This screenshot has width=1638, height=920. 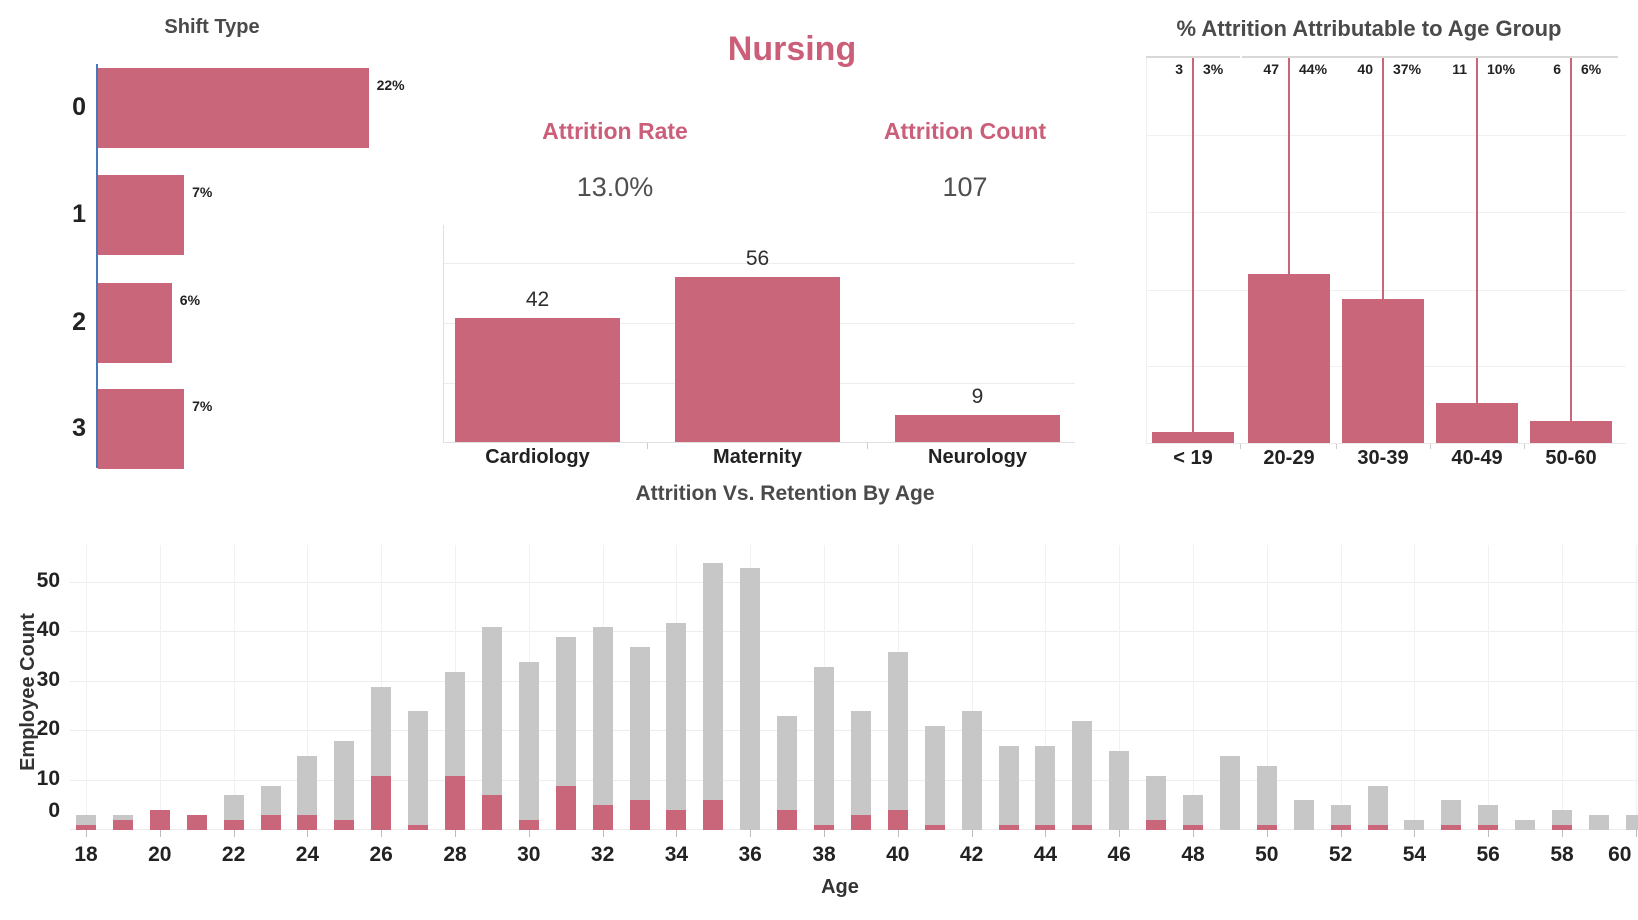 What do you see at coordinates (934, 776) in the screenshot?
I see `age-bar-41-retention` at bounding box center [934, 776].